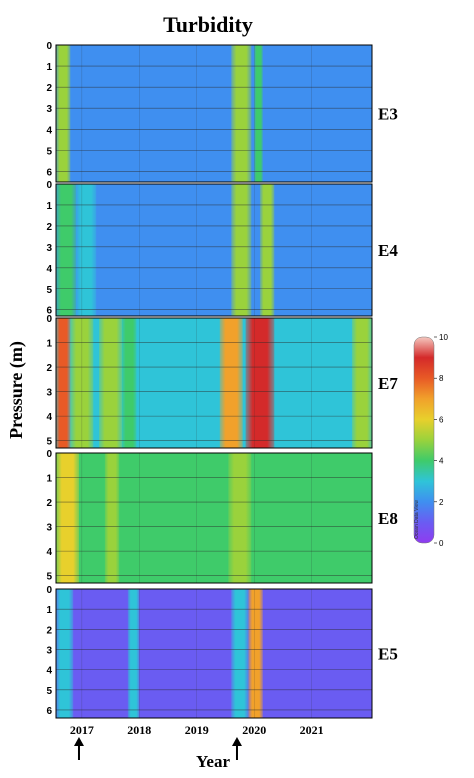  Describe the element at coordinates (312, 730) in the screenshot. I see `x-tick-label: 2021` at that location.